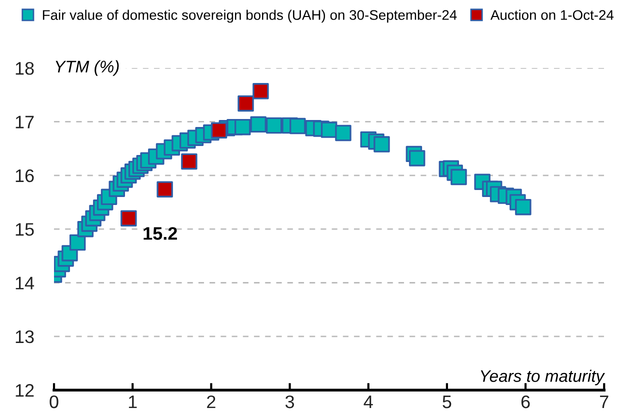  Describe the element at coordinates (132, 402) in the screenshot. I see `x-tick-label: 1` at that location.